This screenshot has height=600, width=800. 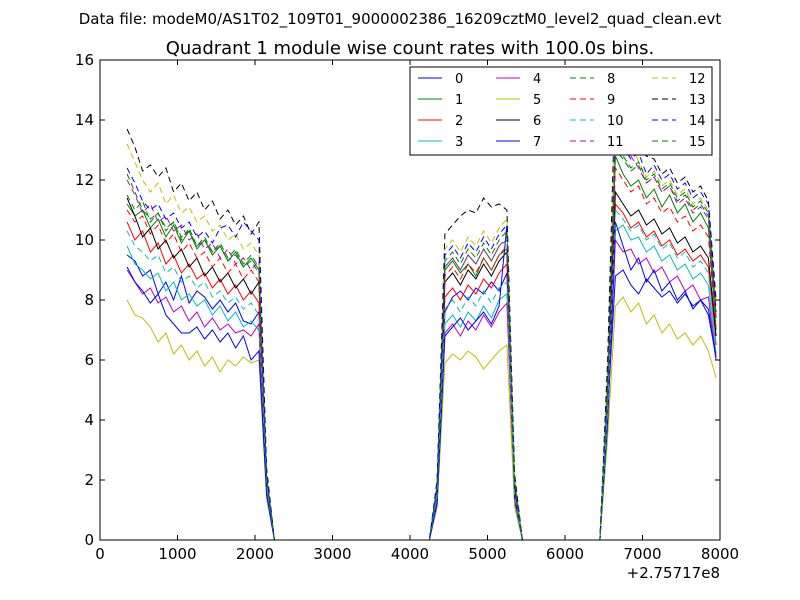 I want to click on x-tick-label: 1000, so click(x=177, y=554).